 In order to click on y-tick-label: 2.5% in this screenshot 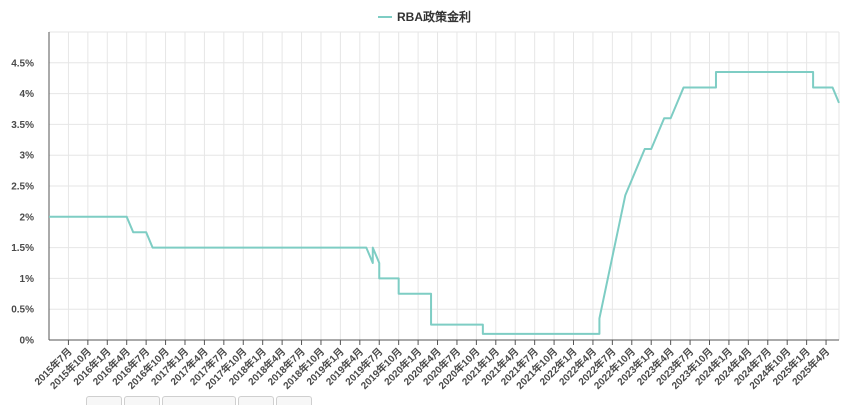, I will do `click(22, 187)`.